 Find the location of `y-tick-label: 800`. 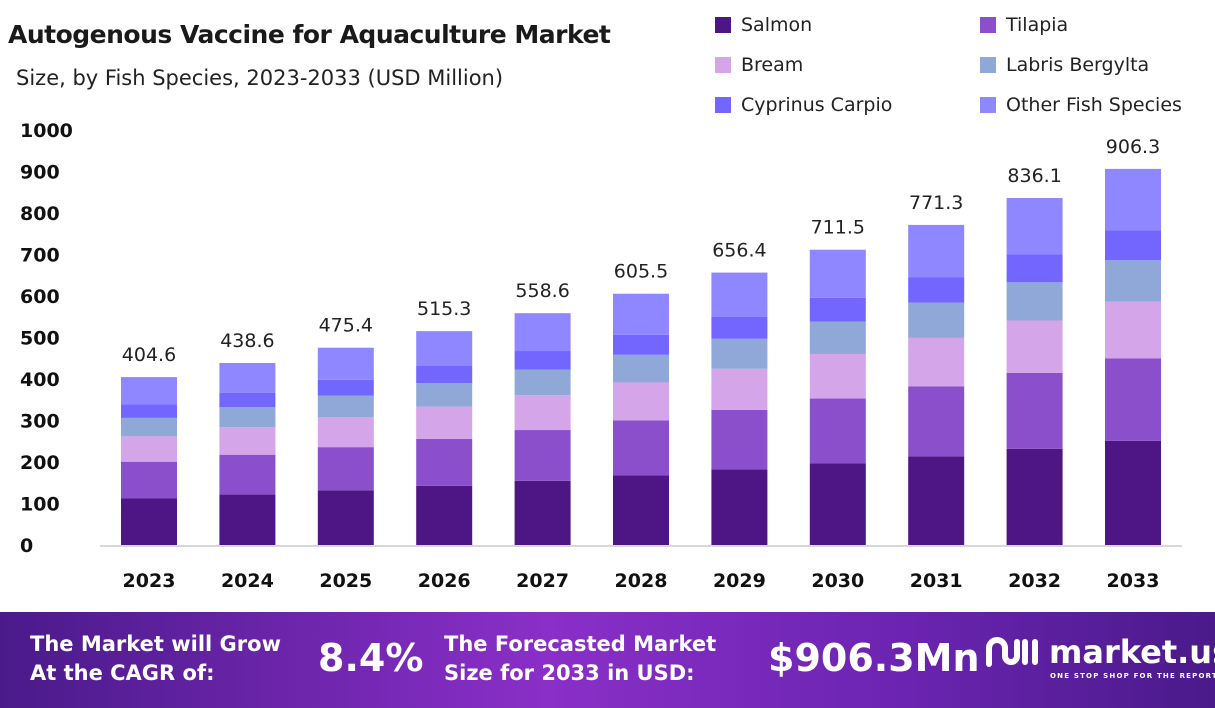

y-tick-label: 800 is located at coordinates (40, 214).